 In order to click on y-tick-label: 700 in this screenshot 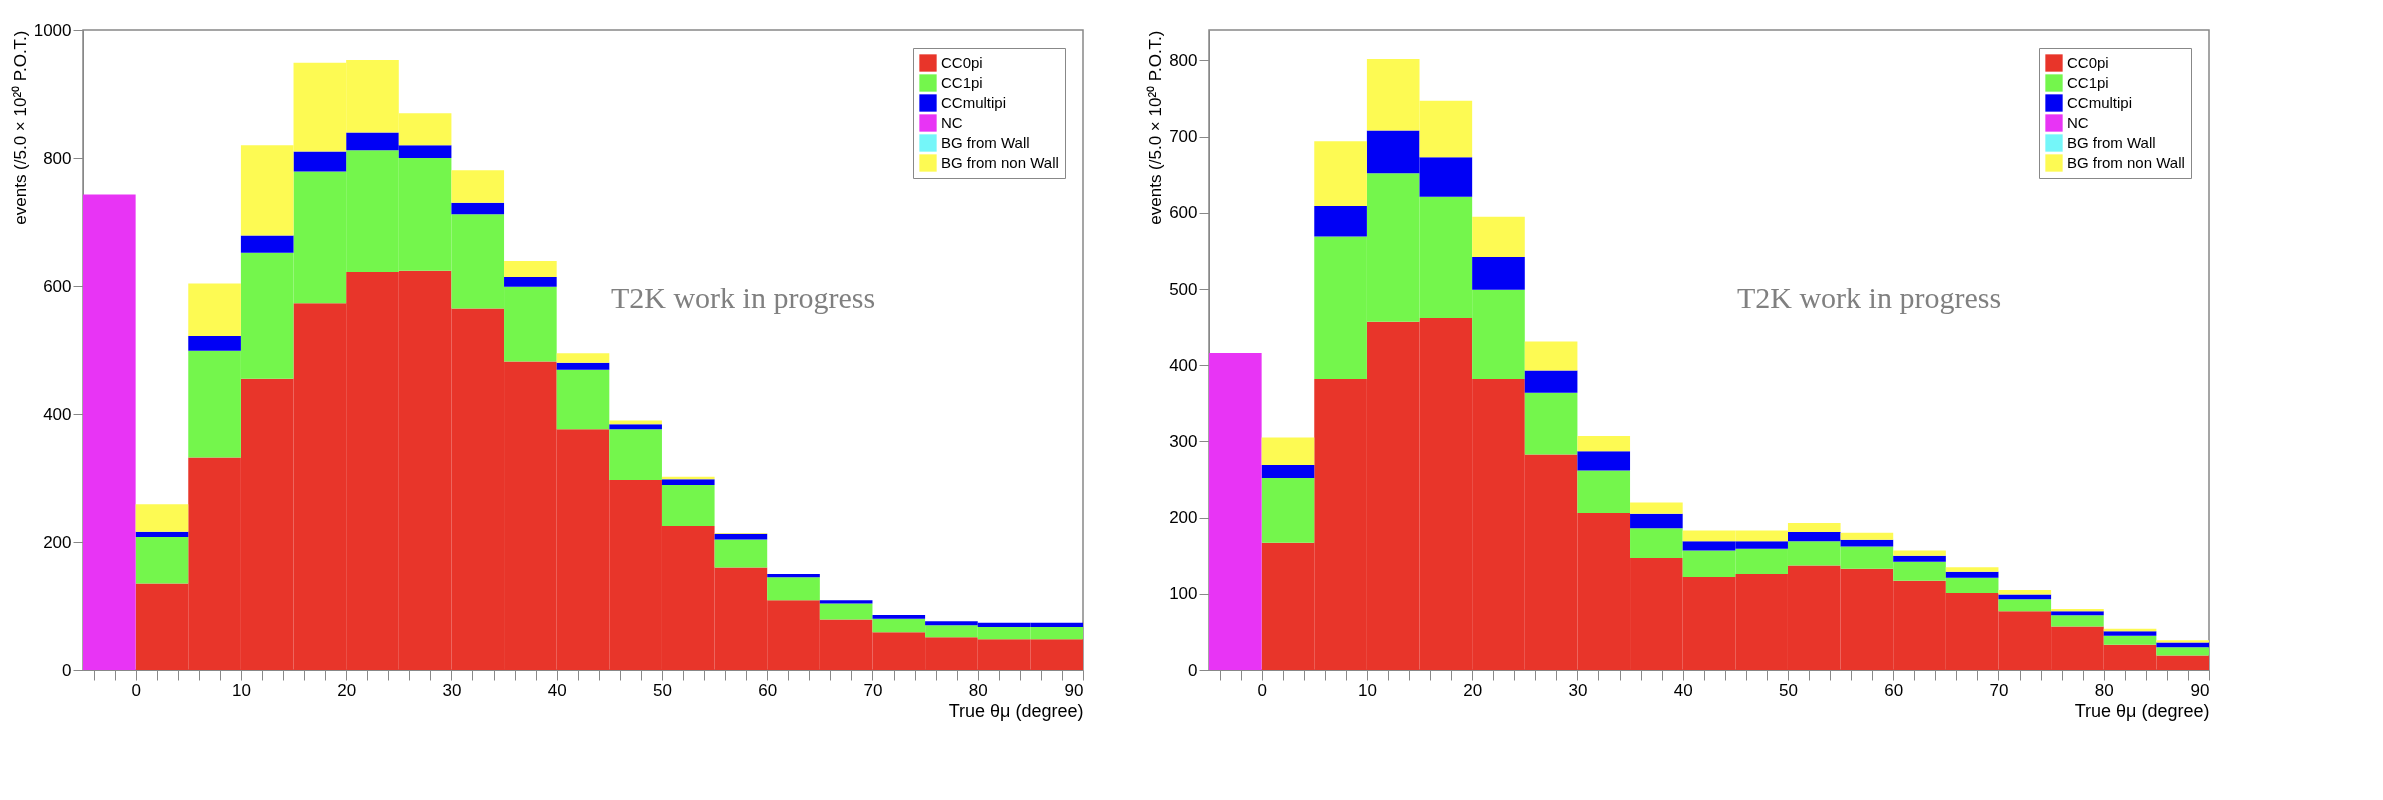, I will do `click(1183, 137)`.